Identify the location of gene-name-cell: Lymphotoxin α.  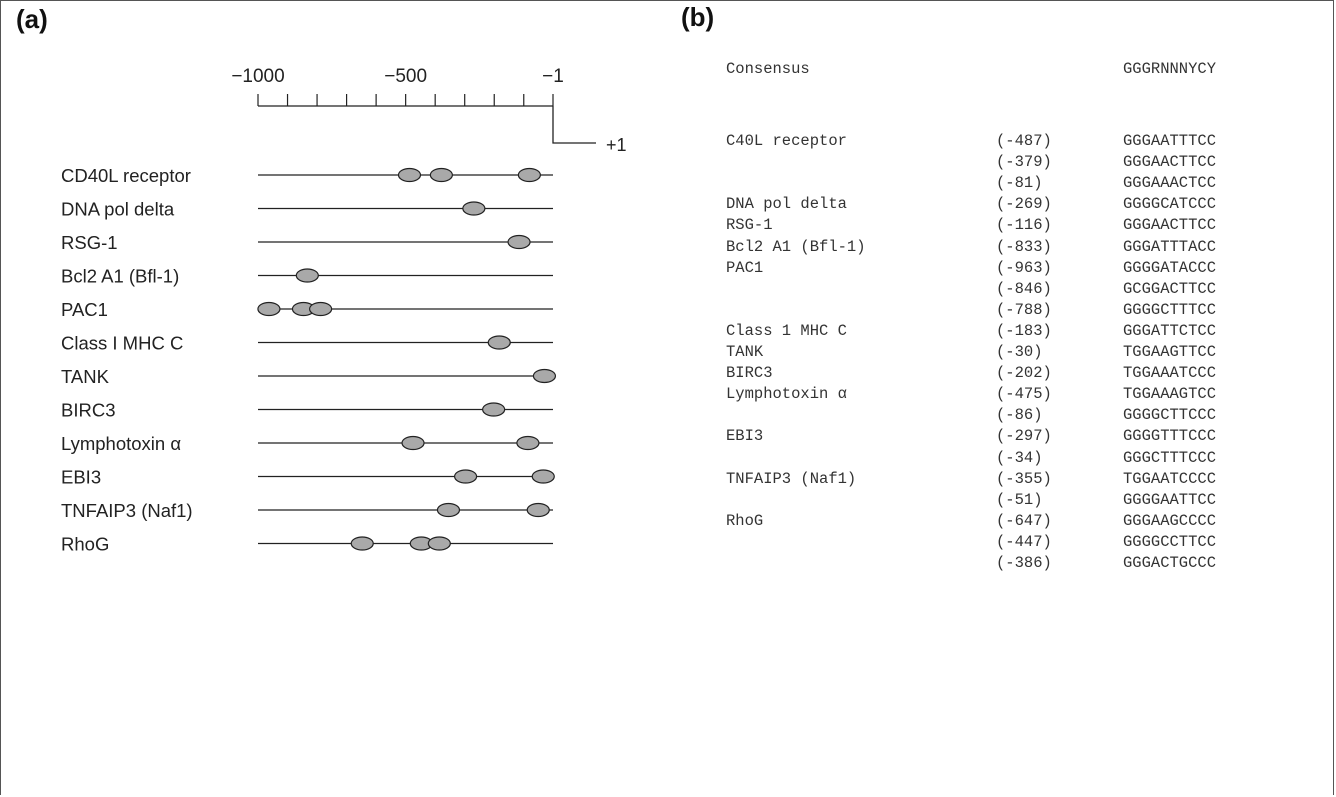
(786, 394).